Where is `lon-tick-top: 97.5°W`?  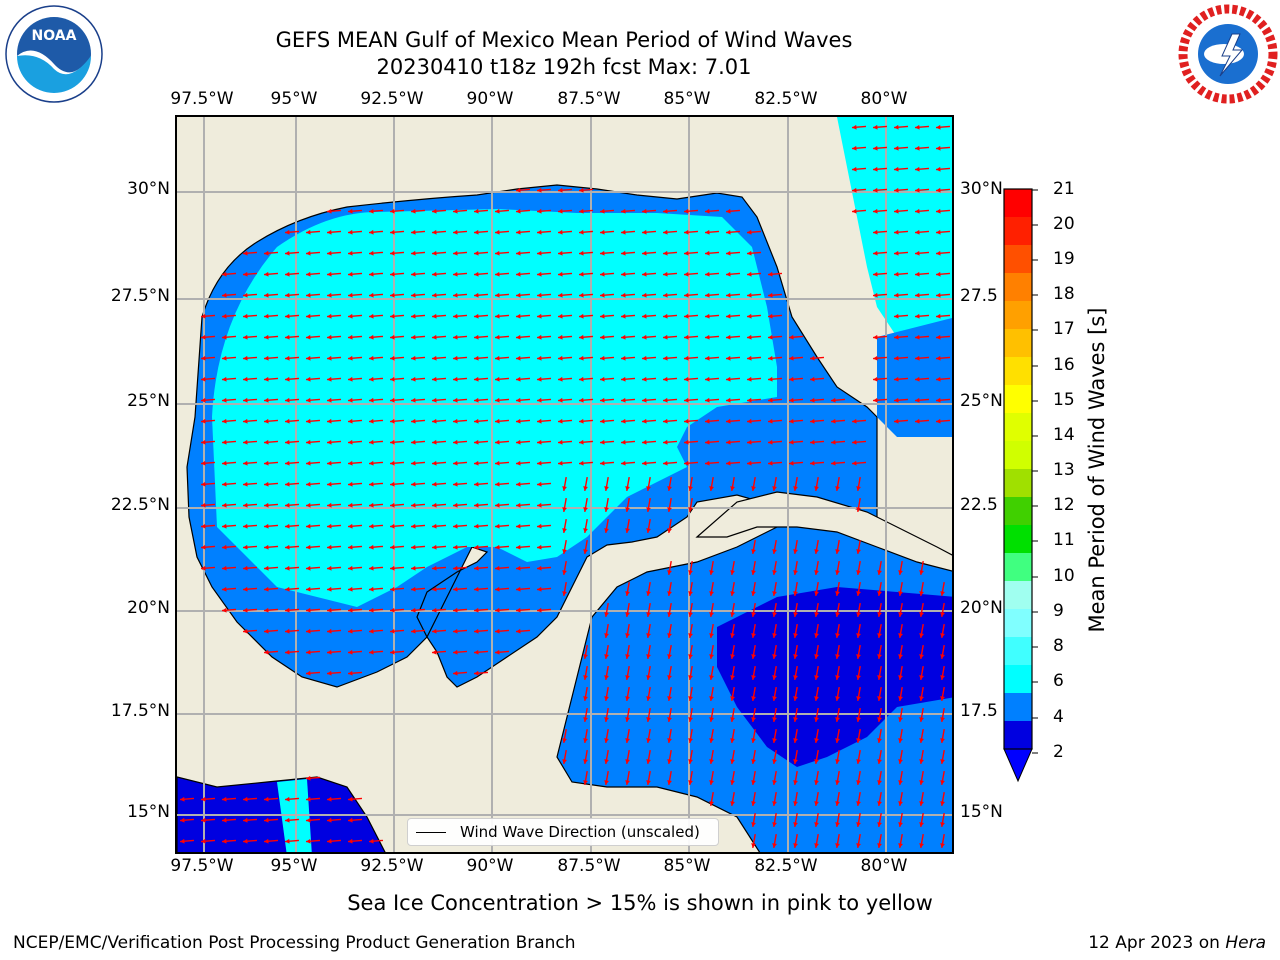 lon-tick-top: 97.5°W is located at coordinates (202, 99).